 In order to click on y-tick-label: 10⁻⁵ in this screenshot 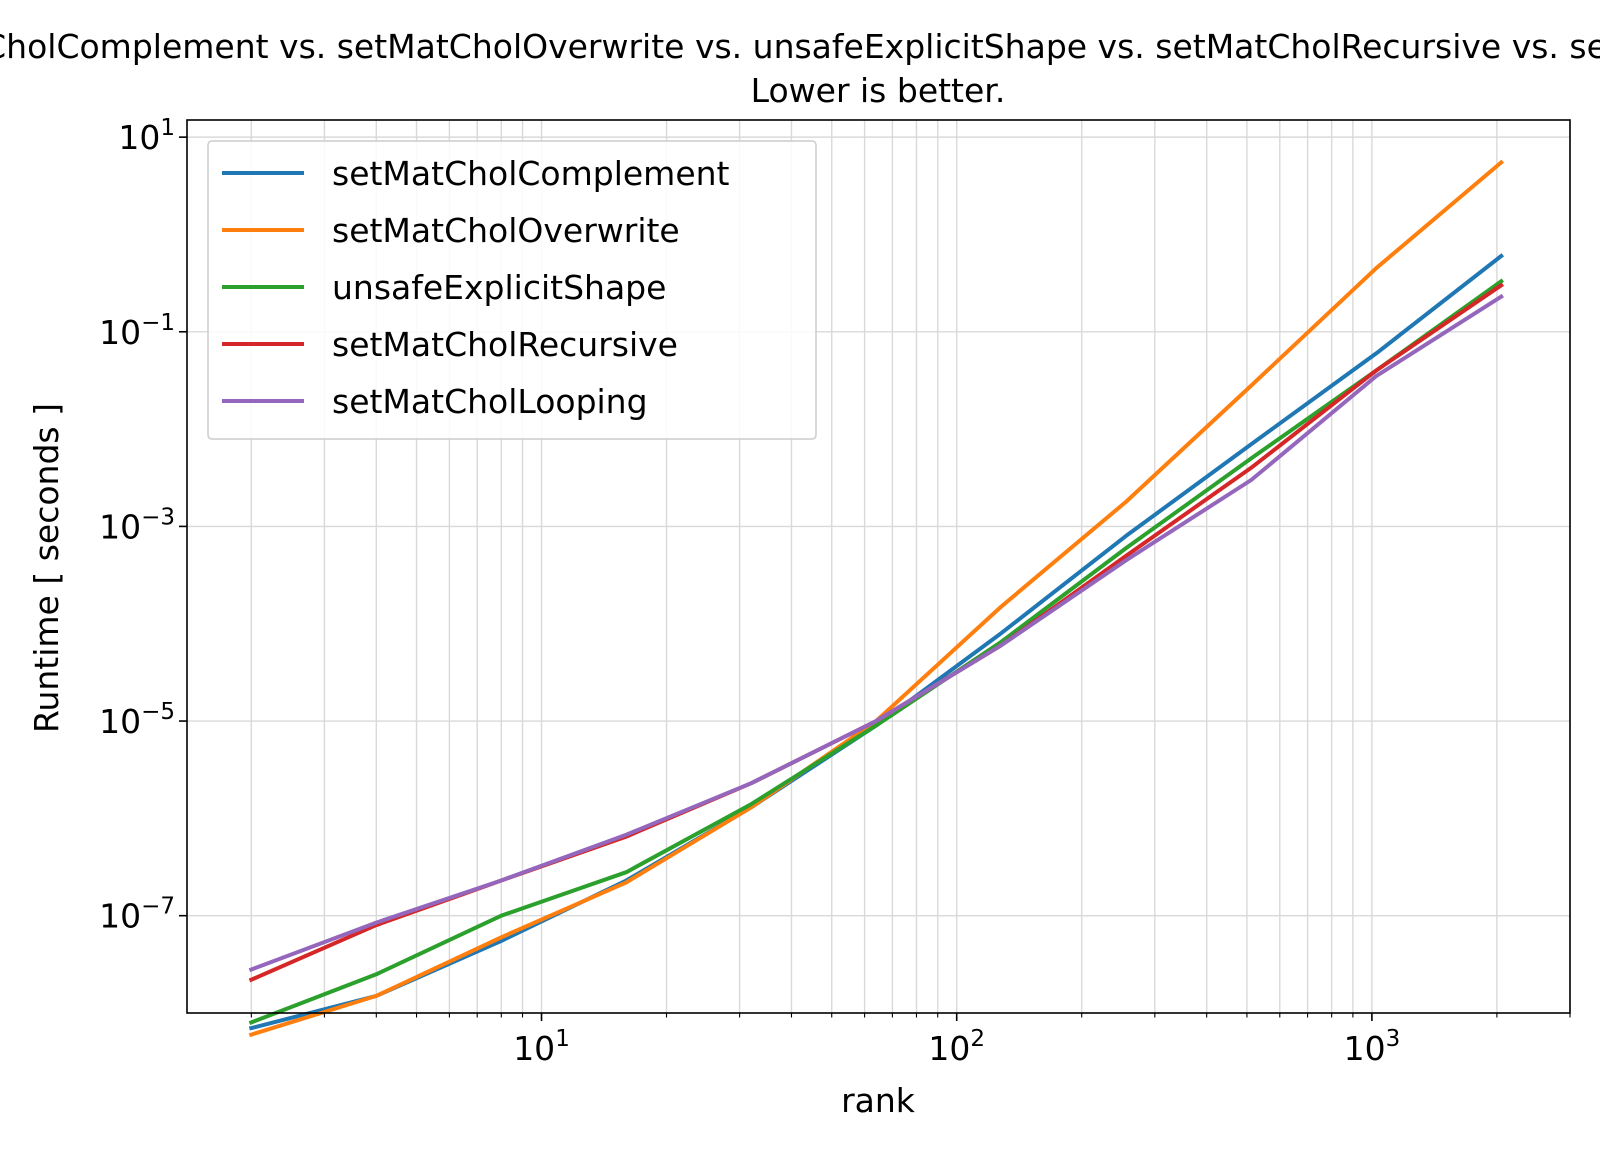, I will do `click(137, 720)`.